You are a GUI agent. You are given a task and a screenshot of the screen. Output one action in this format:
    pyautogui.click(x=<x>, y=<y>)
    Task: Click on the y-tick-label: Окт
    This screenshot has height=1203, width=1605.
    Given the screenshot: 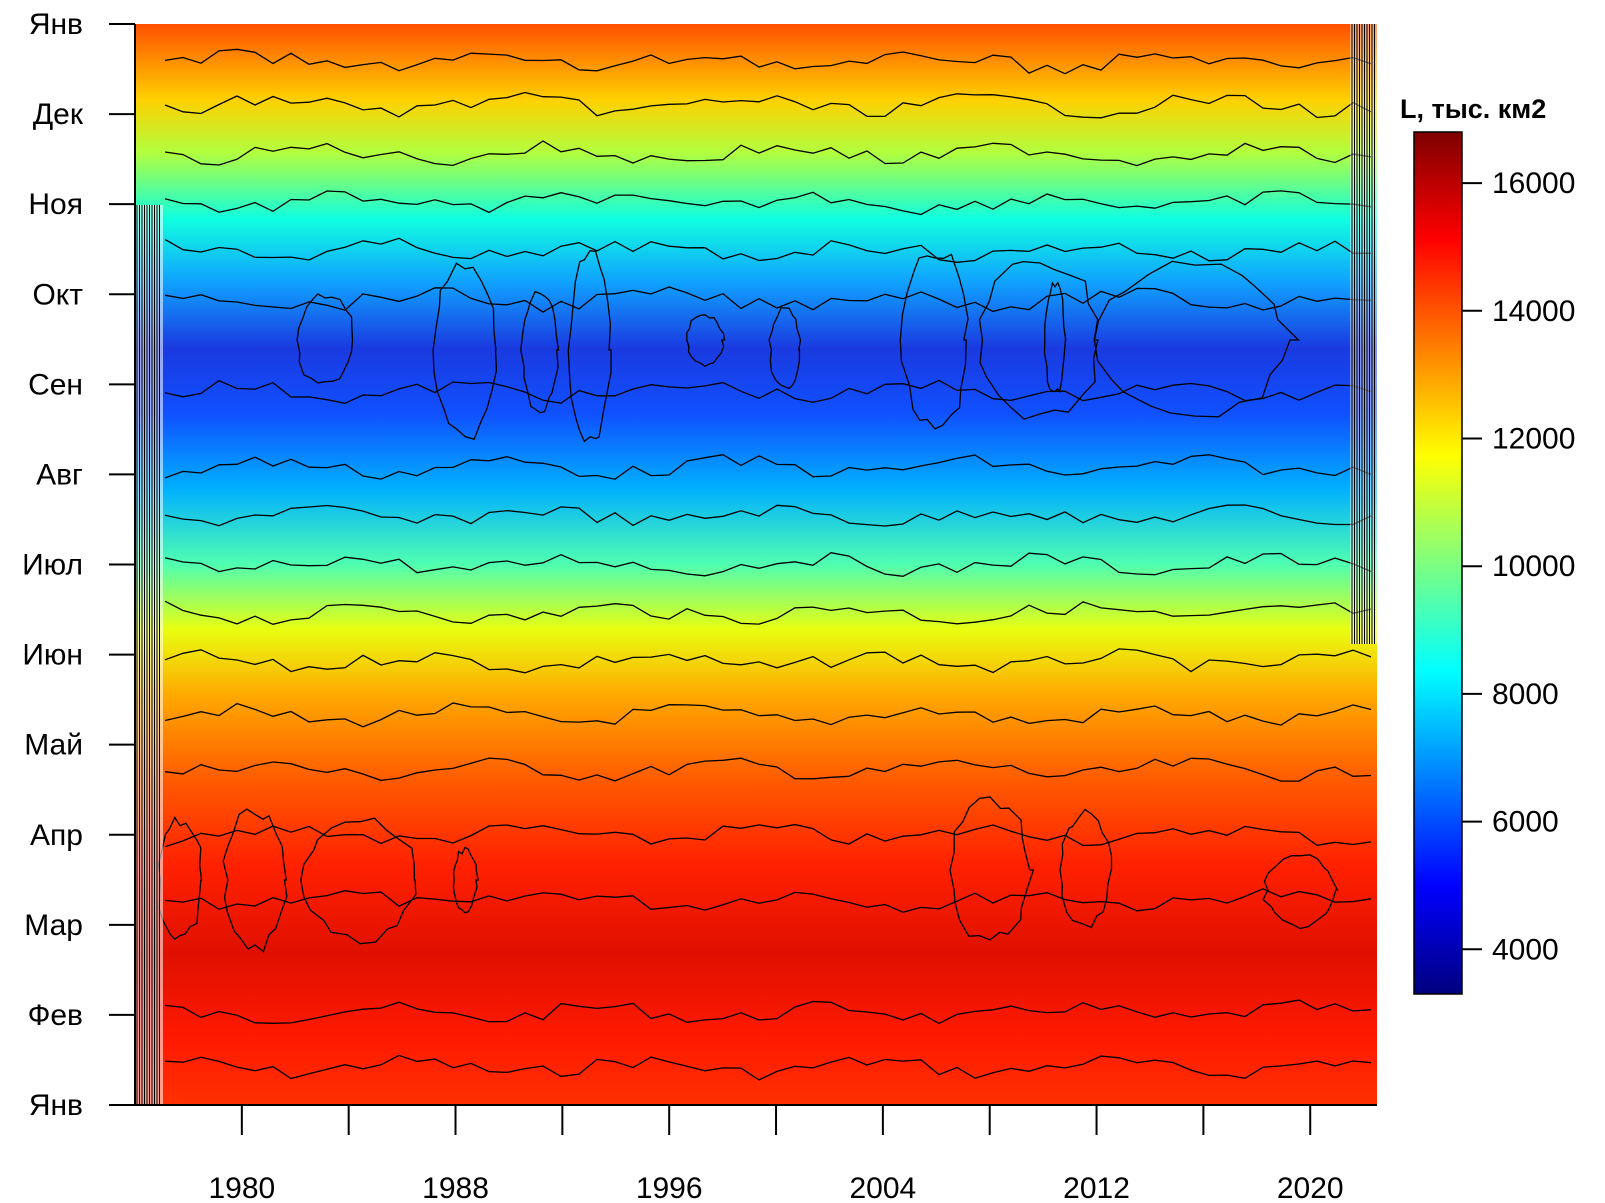 What is the action you would take?
    pyautogui.click(x=57, y=294)
    